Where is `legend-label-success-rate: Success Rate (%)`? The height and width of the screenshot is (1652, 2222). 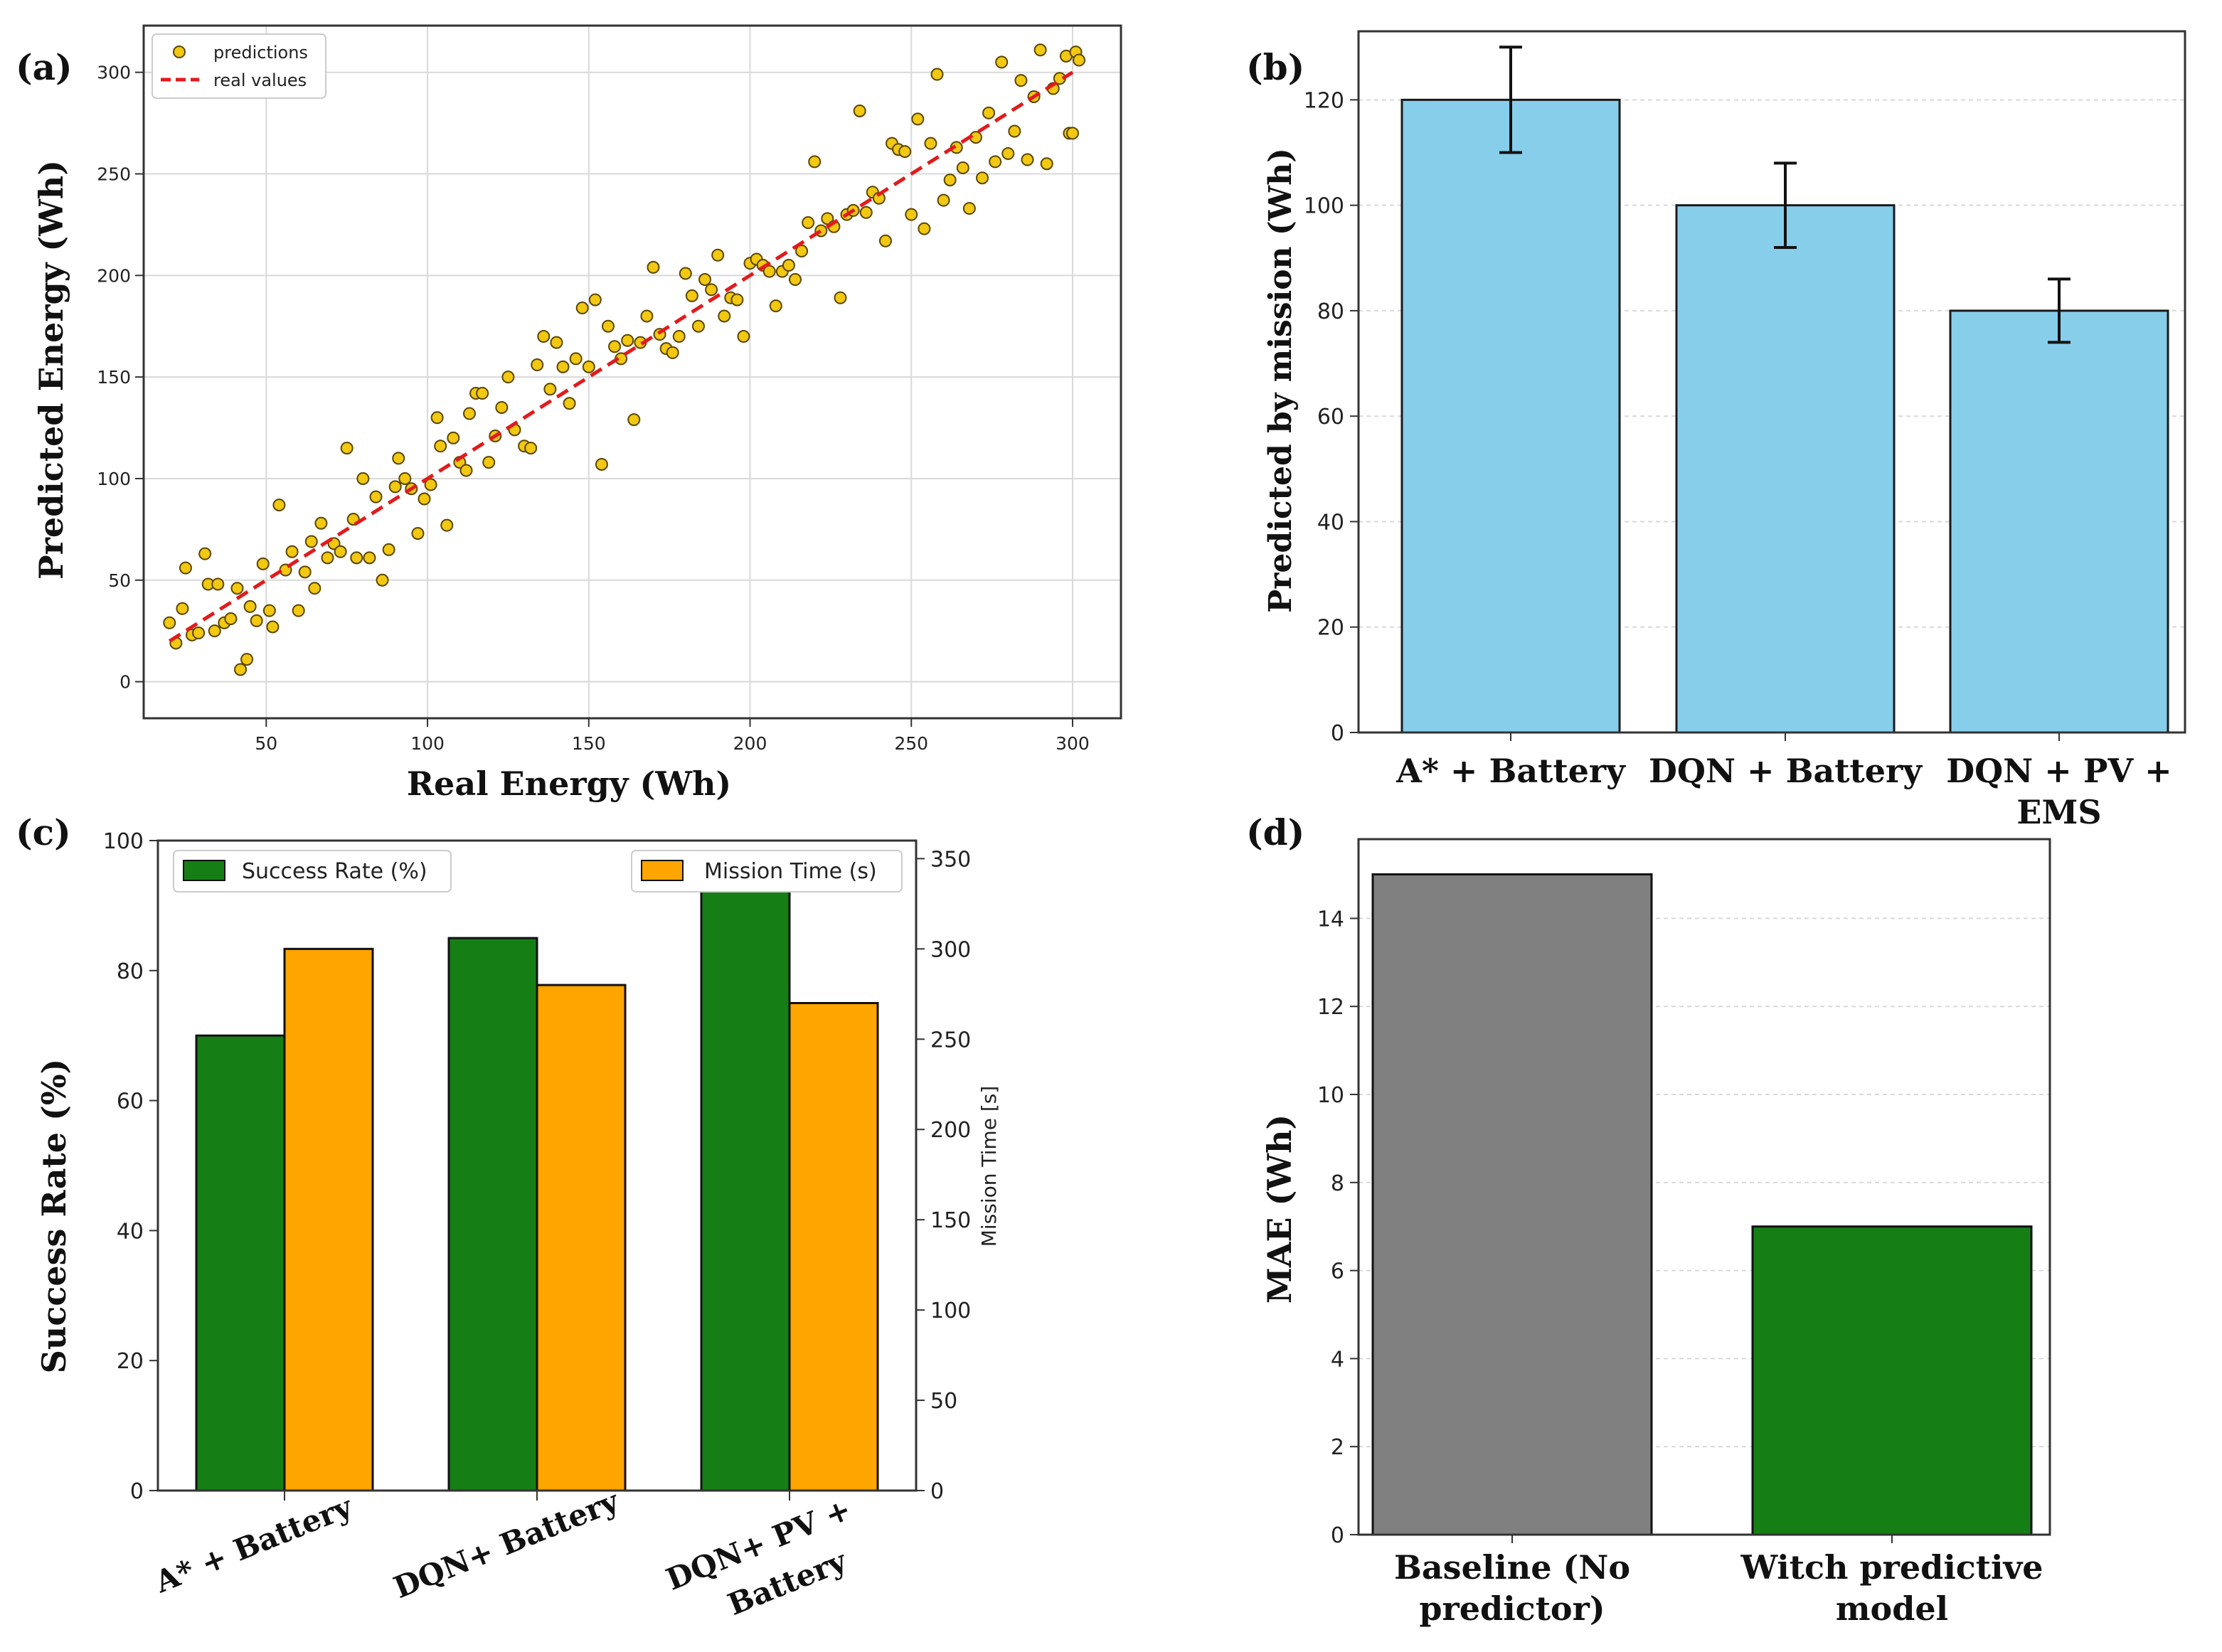 legend-label-success-rate: Success Rate (%) is located at coordinates (334, 871).